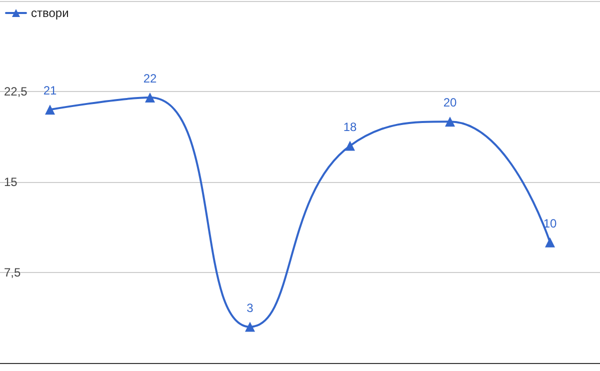 This screenshot has height=371, width=600. What do you see at coordinates (350, 127) in the screenshot?
I see `data-label: 18` at bounding box center [350, 127].